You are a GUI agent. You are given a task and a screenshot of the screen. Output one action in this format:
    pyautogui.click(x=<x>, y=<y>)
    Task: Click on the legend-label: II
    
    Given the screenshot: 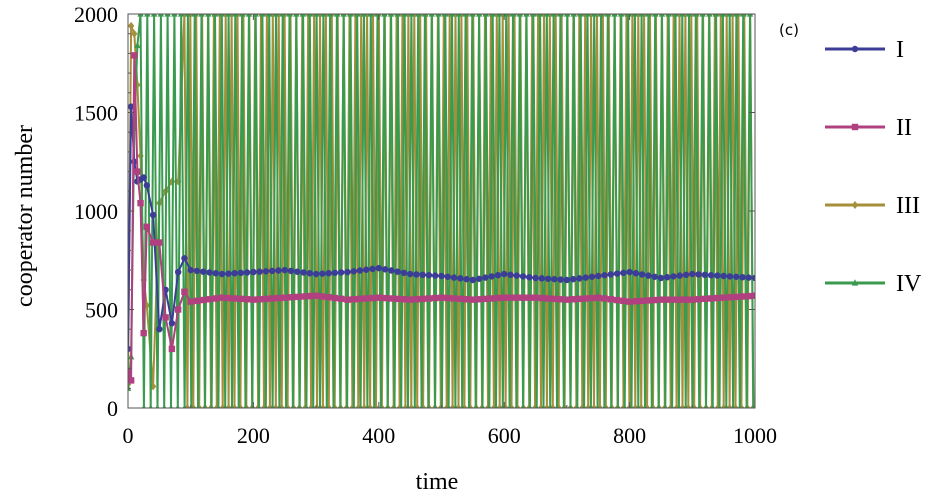 What is the action you would take?
    pyautogui.click(x=904, y=128)
    